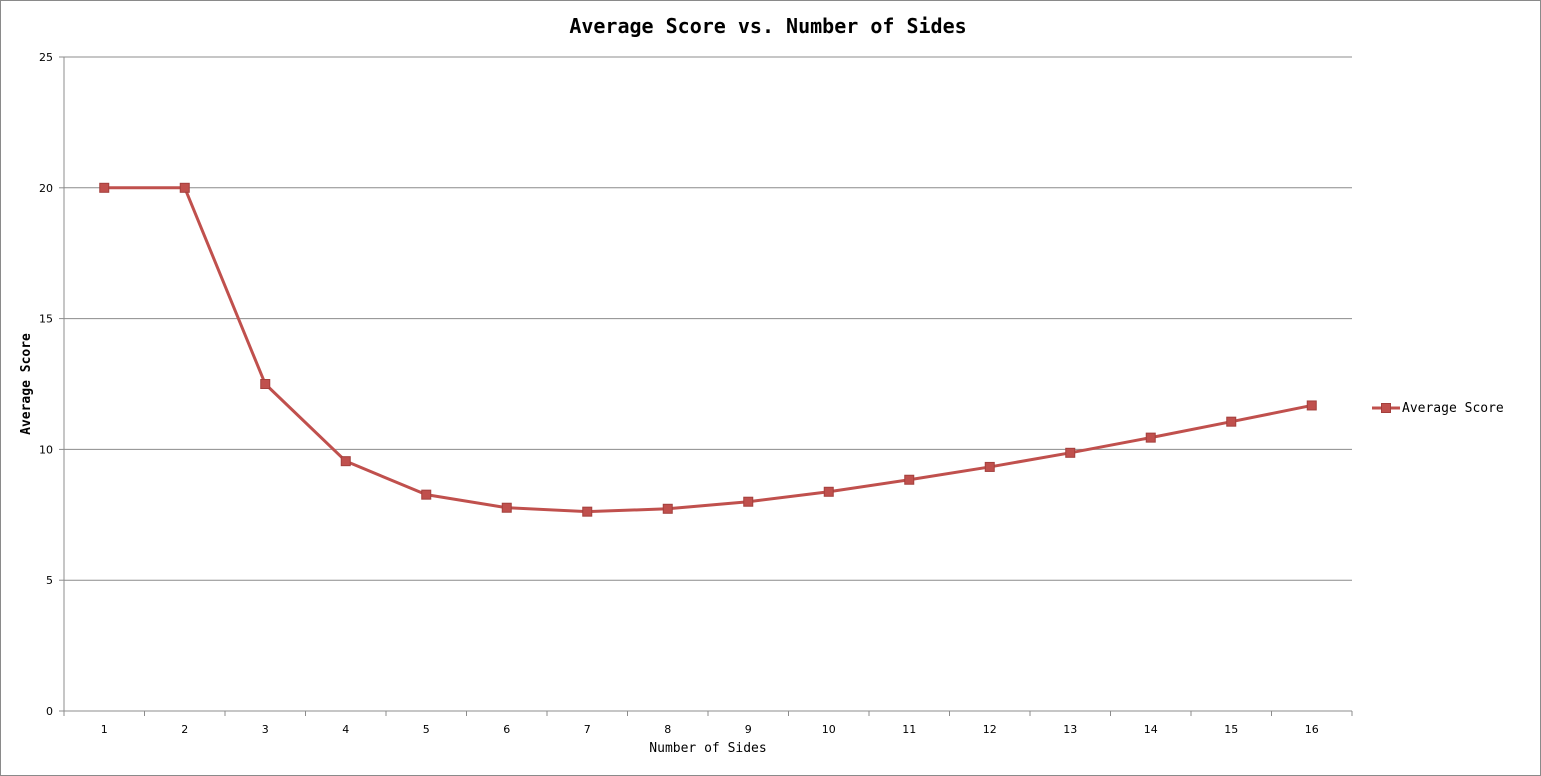 The height and width of the screenshot is (776, 1541). What do you see at coordinates (748, 729) in the screenshot?
I see `x-tick-label: 9` at bounding box center [748, 729].